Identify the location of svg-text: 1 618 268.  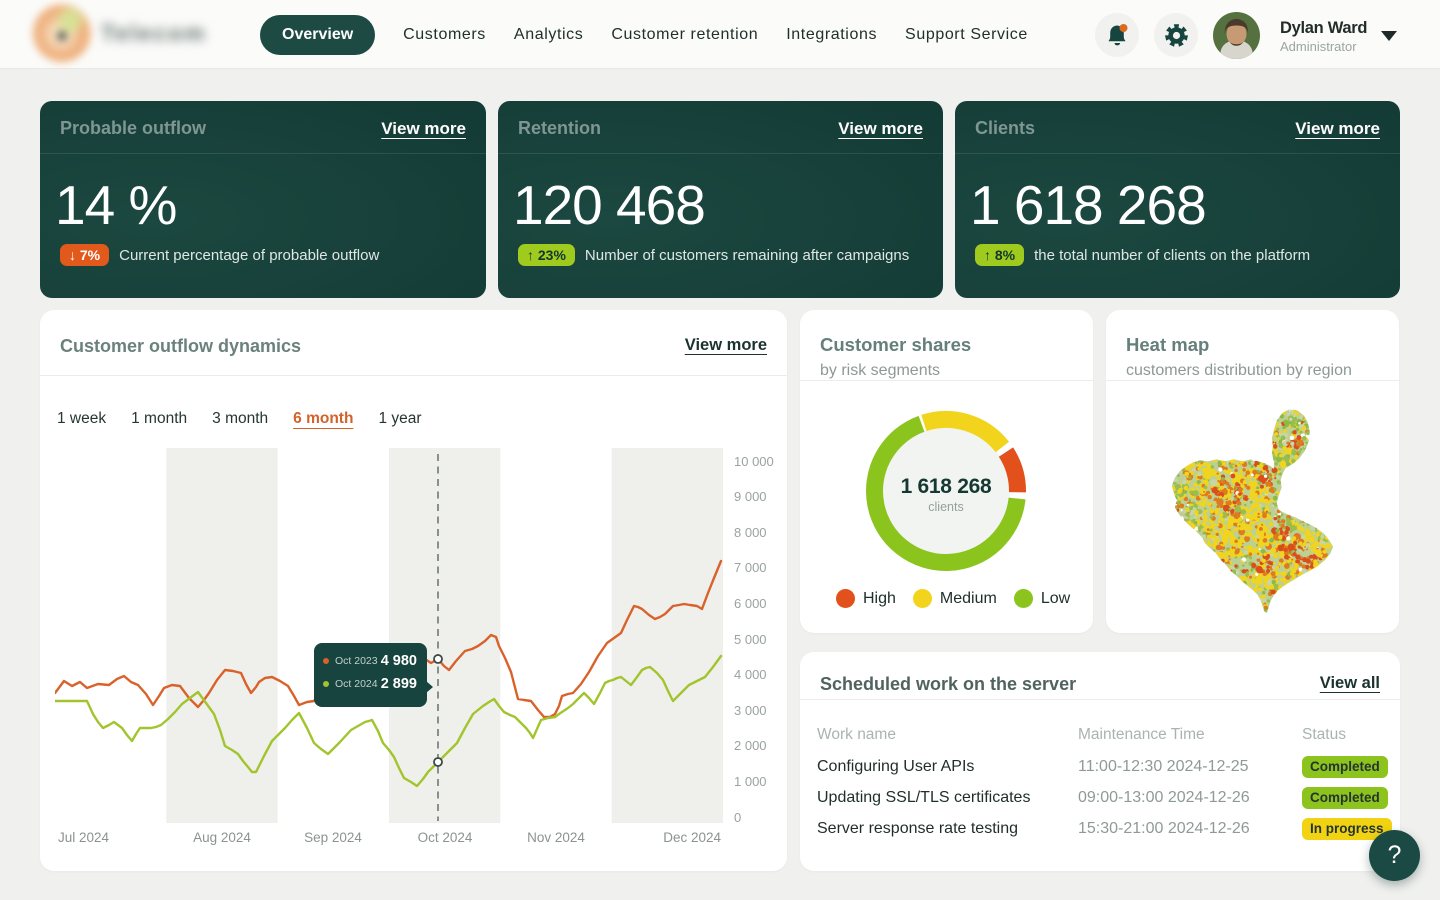
(946, 486).